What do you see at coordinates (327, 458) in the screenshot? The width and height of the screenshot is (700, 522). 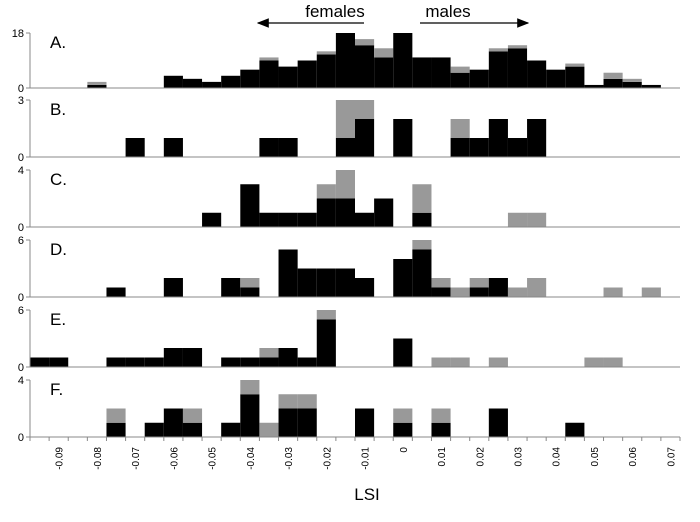 I see `x-tick-label: -0.02` at bounding box center [327, 458].